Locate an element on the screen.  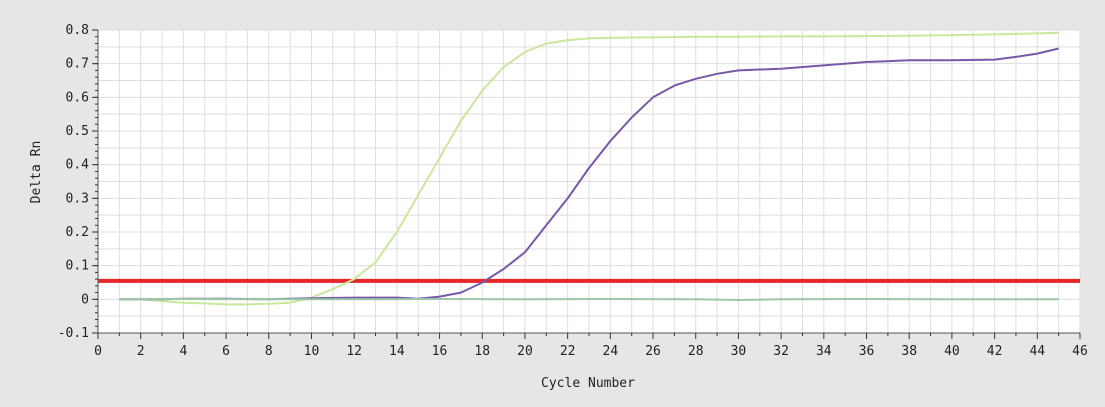
y-tick-label: 0.1 is located at coordinates (77, 266).